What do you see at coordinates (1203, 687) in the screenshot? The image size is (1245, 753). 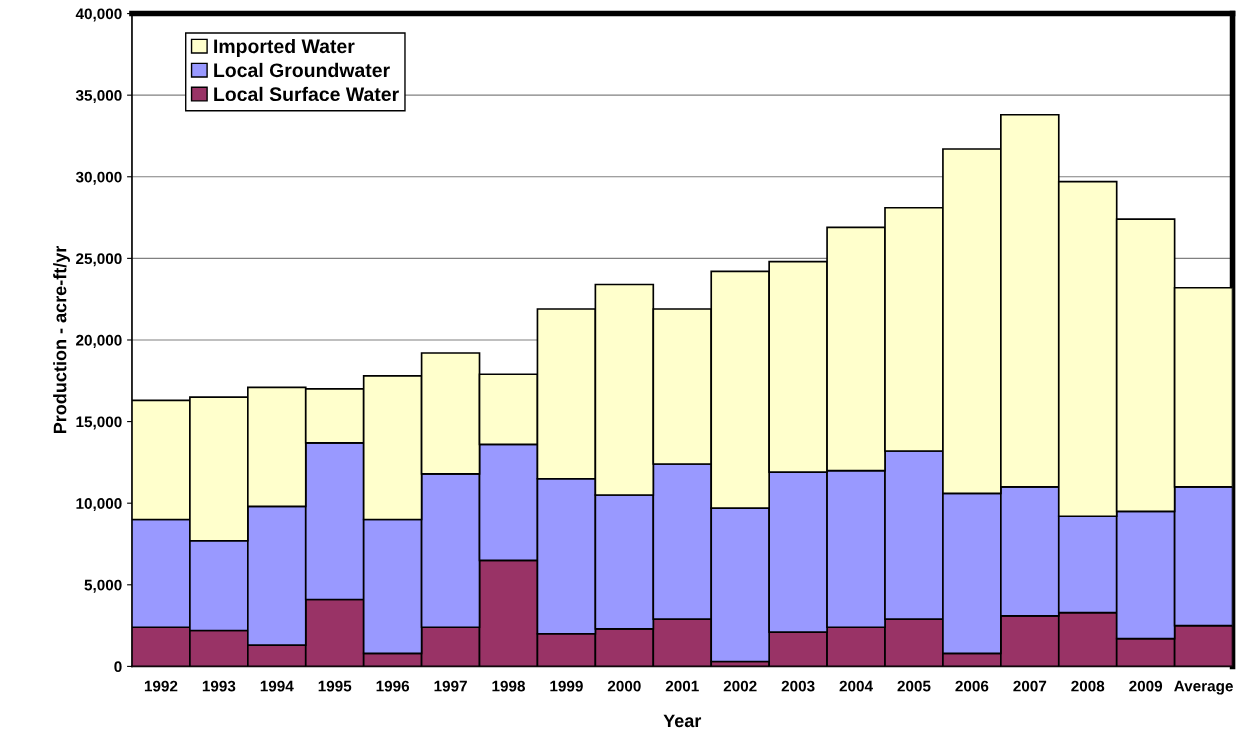 I see `x-tick-label: Average` at bounding box center [1203, 687].